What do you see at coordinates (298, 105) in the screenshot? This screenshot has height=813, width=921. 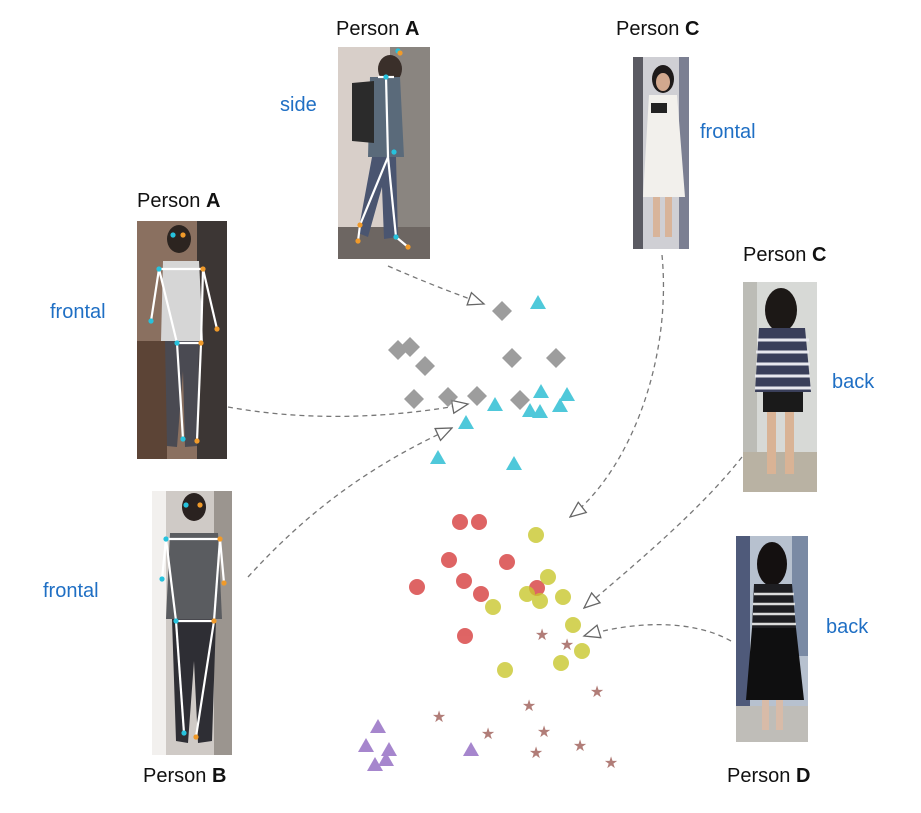 I see `view-label: side` at bounding box center [298, 105].